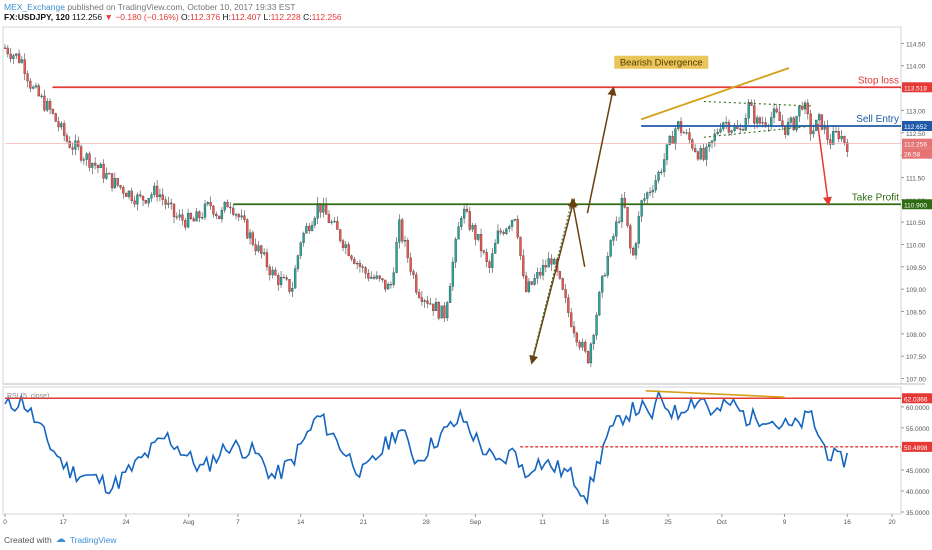  Describe the element at coordinates (307, 17) in the screenshot. I see `close-label: C:` at that location.